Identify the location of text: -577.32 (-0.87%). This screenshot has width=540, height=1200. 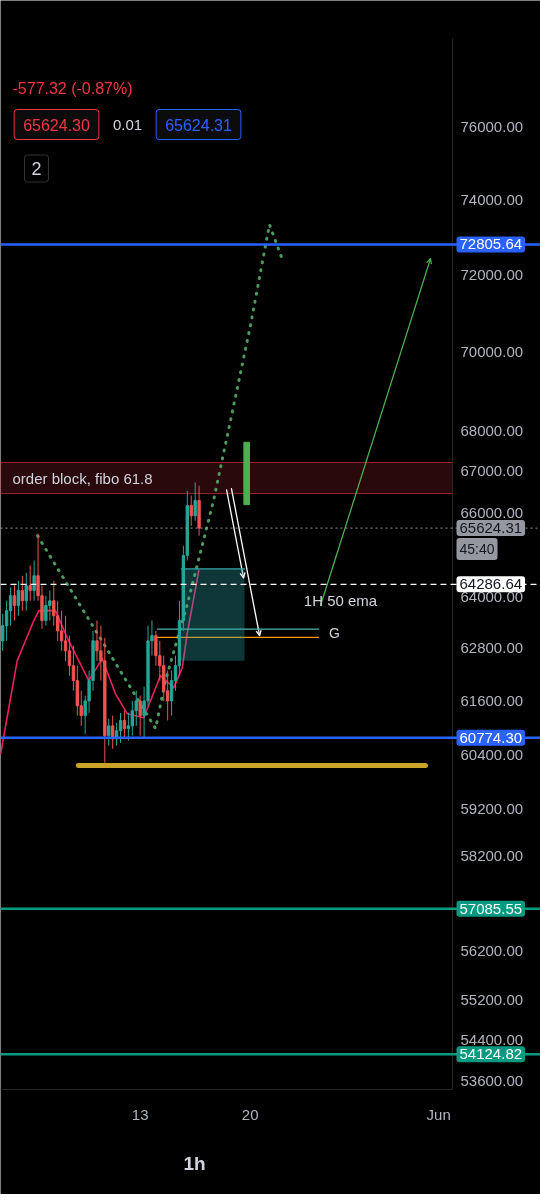
(72, 88).